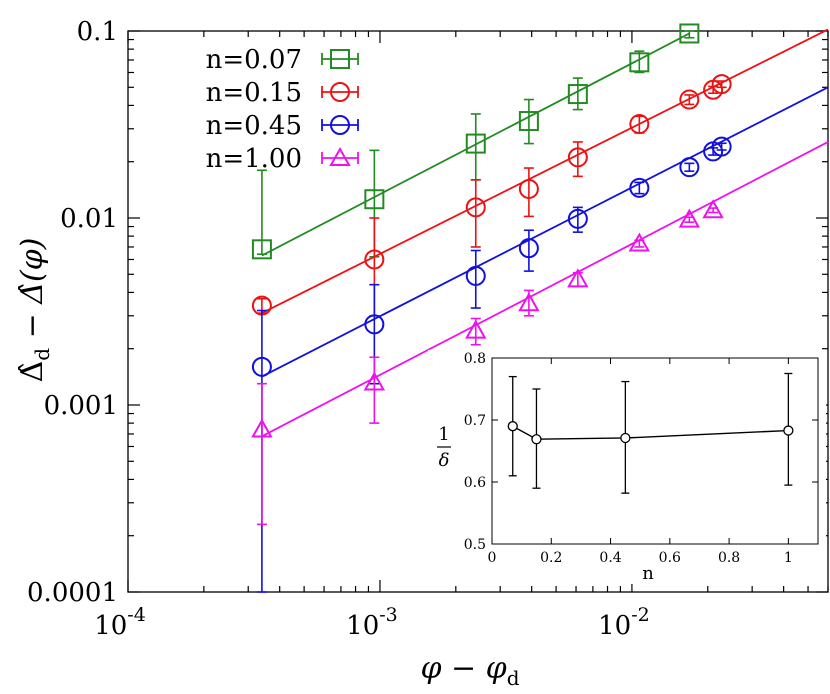 This screenshot has height=694, width=830. I want to click on x-axis-label: φ − φd, so click(469, 670).